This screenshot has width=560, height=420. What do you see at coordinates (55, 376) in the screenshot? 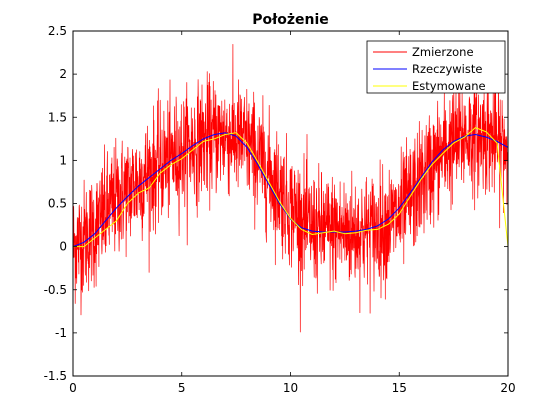
I see `y-tick-label: -1.5` at bounding box center [55, 376].